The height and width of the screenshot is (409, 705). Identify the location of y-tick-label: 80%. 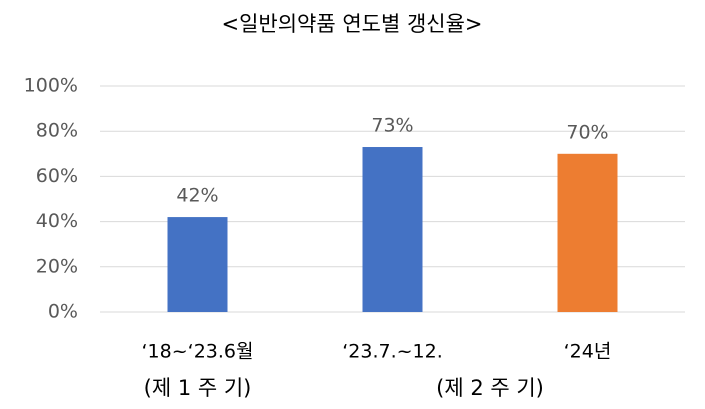
(57, 131).